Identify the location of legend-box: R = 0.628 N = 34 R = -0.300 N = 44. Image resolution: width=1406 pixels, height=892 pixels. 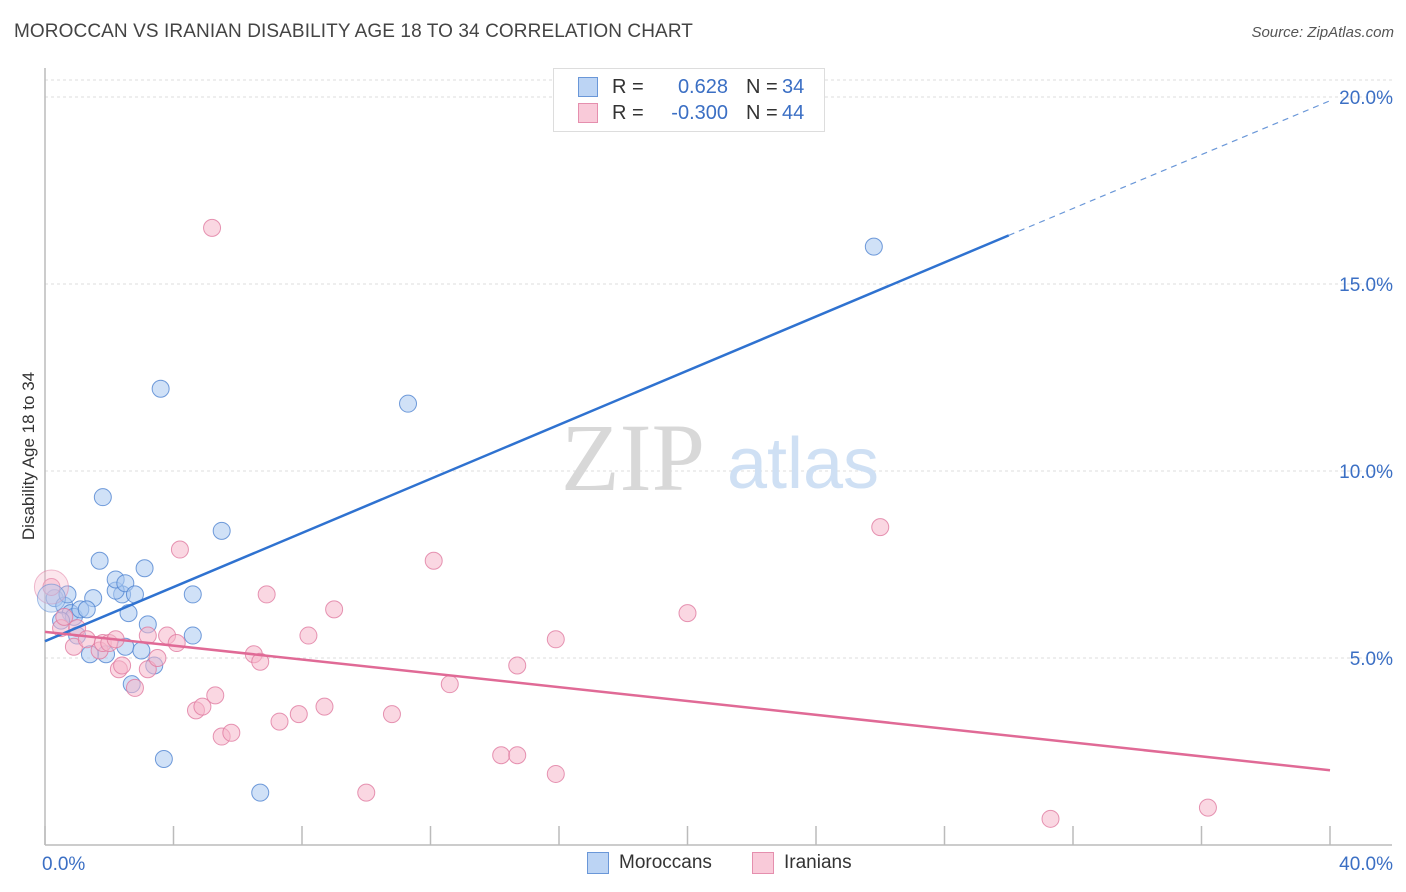
(689, 100).